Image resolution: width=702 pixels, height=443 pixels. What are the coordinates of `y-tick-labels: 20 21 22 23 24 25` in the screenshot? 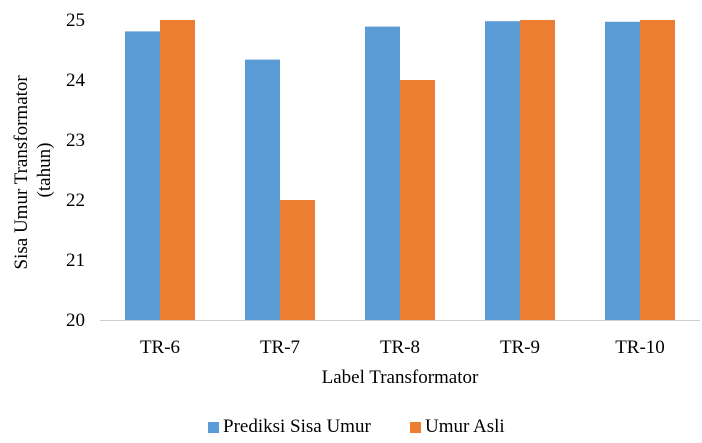 It's located at (76, 170).